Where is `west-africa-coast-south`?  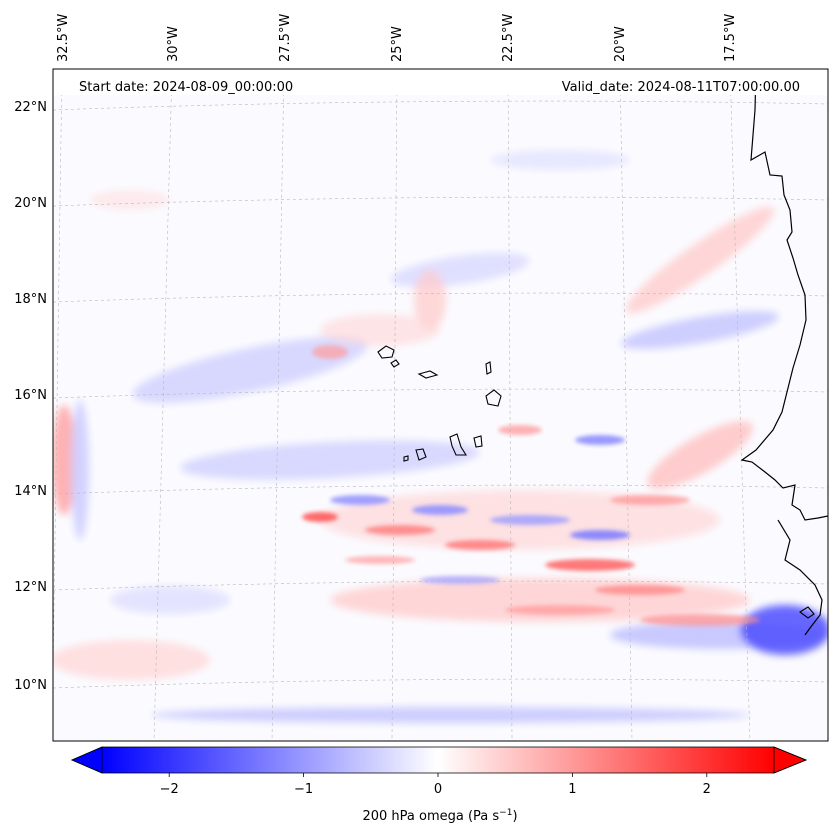
west-africa-coast-south is located at coordinates (800, 577).